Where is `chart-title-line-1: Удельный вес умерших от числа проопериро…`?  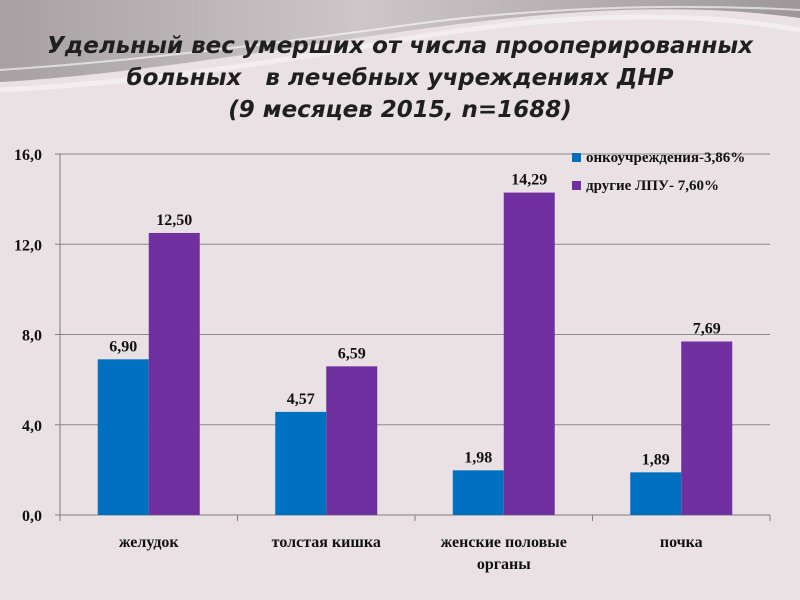
chart-title-line-1: Удельный вес умерших от числа проопериро… is located at coordinates (400, 46).